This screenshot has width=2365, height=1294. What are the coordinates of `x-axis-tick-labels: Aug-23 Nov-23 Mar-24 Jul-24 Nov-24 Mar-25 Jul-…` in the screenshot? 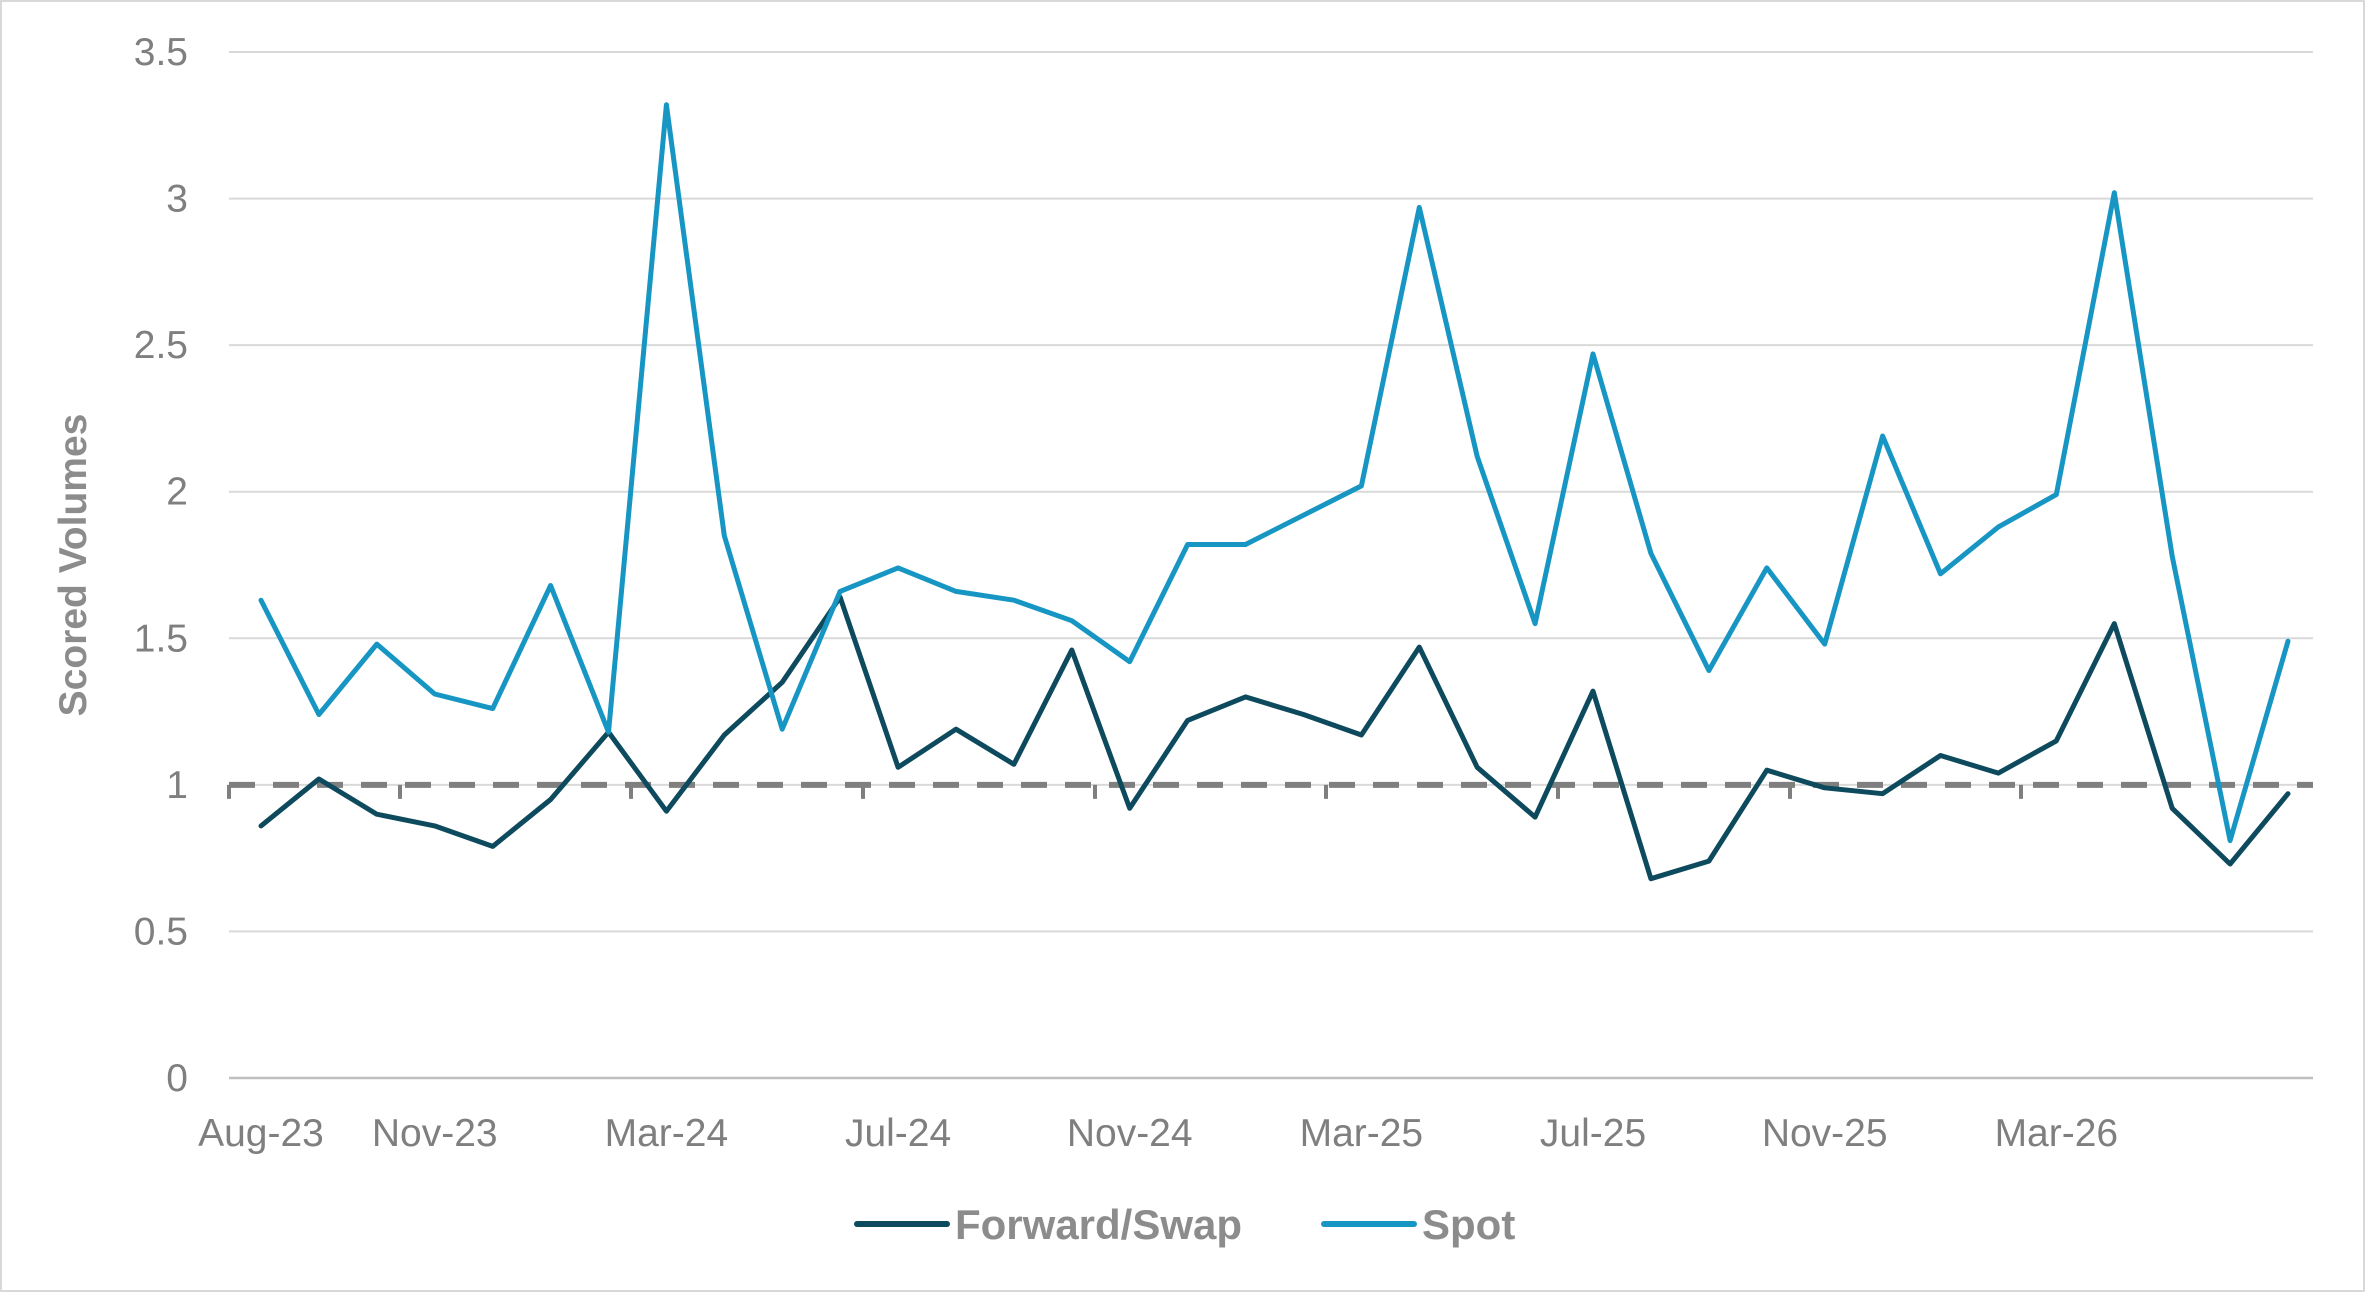 It's located at (1158, 1133).